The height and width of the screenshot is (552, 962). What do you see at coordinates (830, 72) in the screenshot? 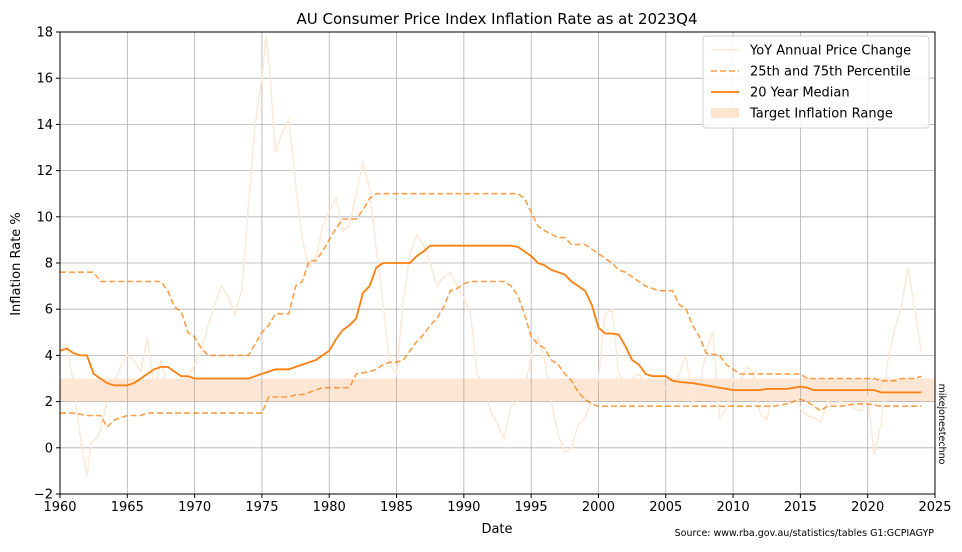
I see `legend-label: 25th and 75th Percentile` at bounding box center [830, 72].